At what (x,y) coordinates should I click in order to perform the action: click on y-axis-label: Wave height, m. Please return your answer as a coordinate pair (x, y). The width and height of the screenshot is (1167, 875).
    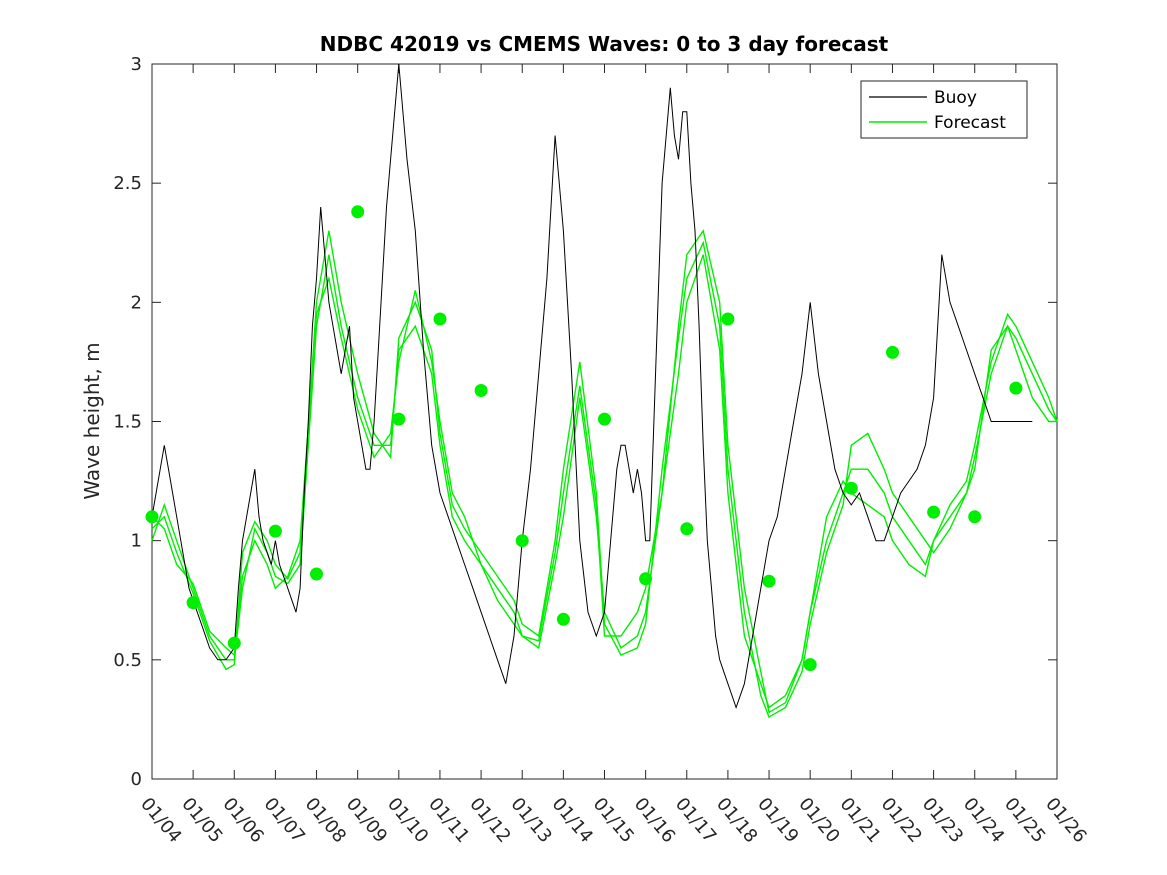
    Looking at the image, I should click on (92, 420).